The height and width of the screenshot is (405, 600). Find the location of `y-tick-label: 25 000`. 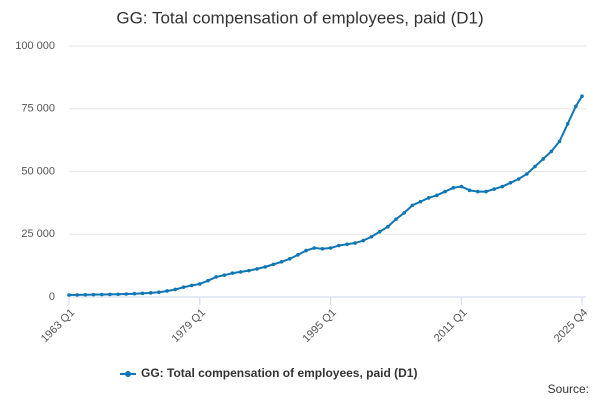

y-tick-label: 25 000 is located at coordinates (38, 234).